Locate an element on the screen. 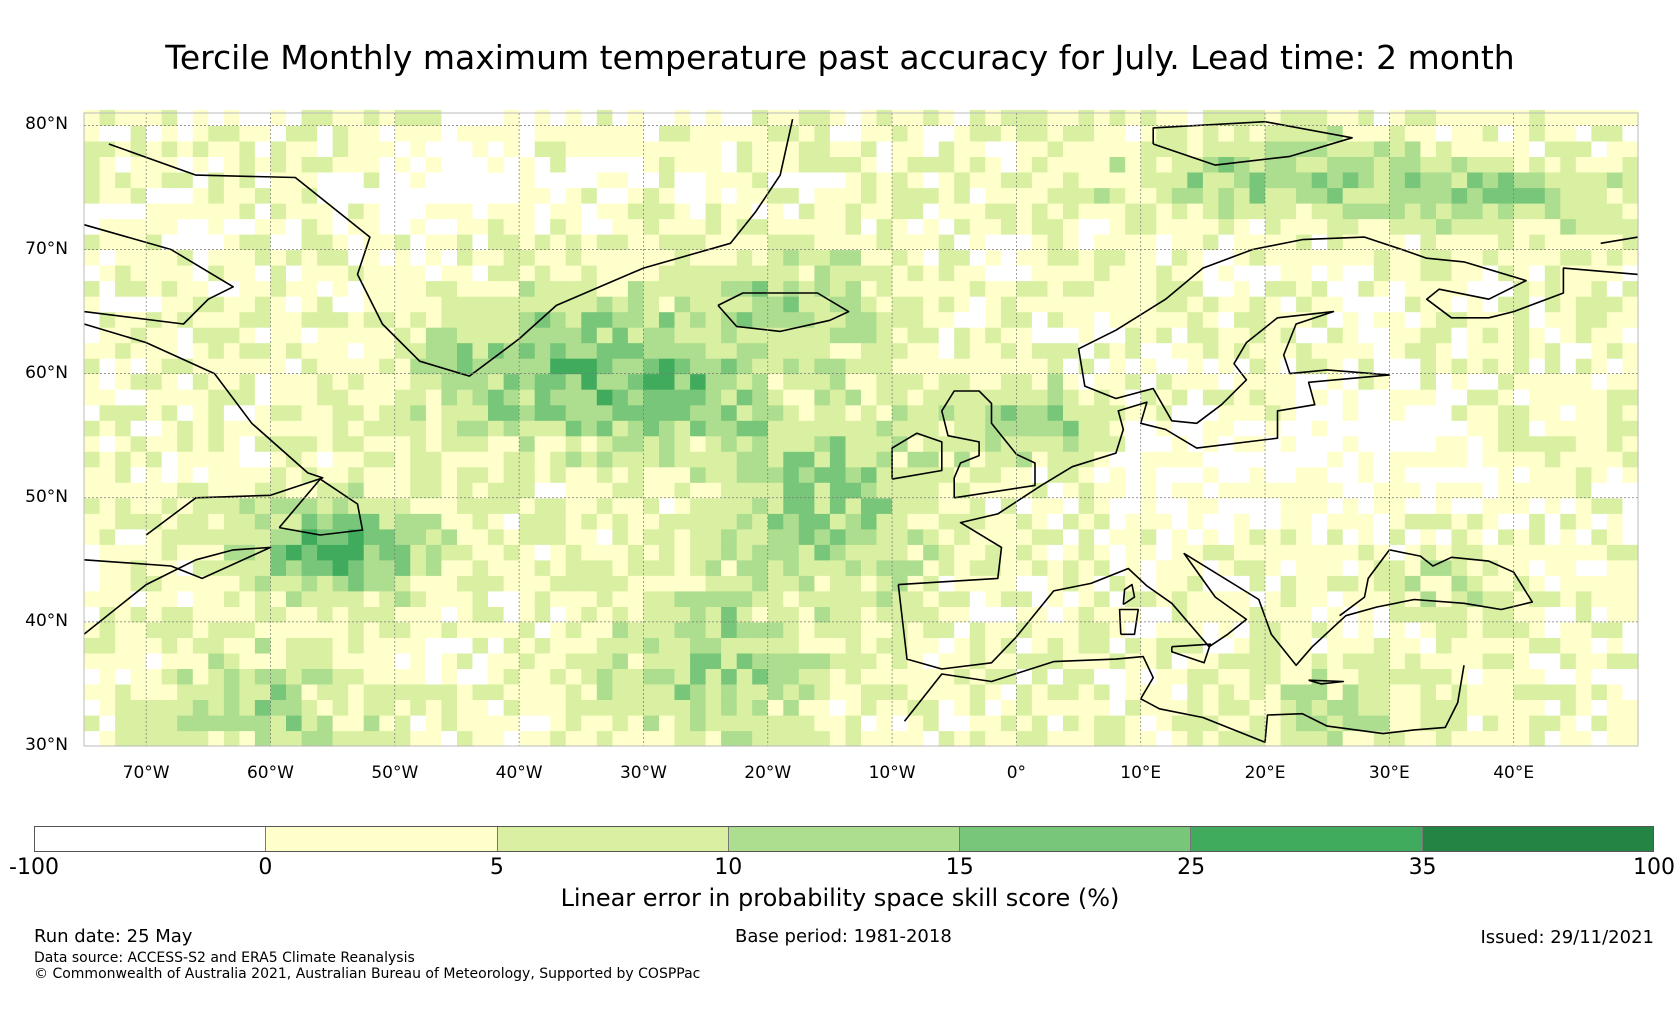 Image resolution: width=1680 pixels, height=1020 pixels. longitude-label: 10°E is located at coordinates (1141, 773).